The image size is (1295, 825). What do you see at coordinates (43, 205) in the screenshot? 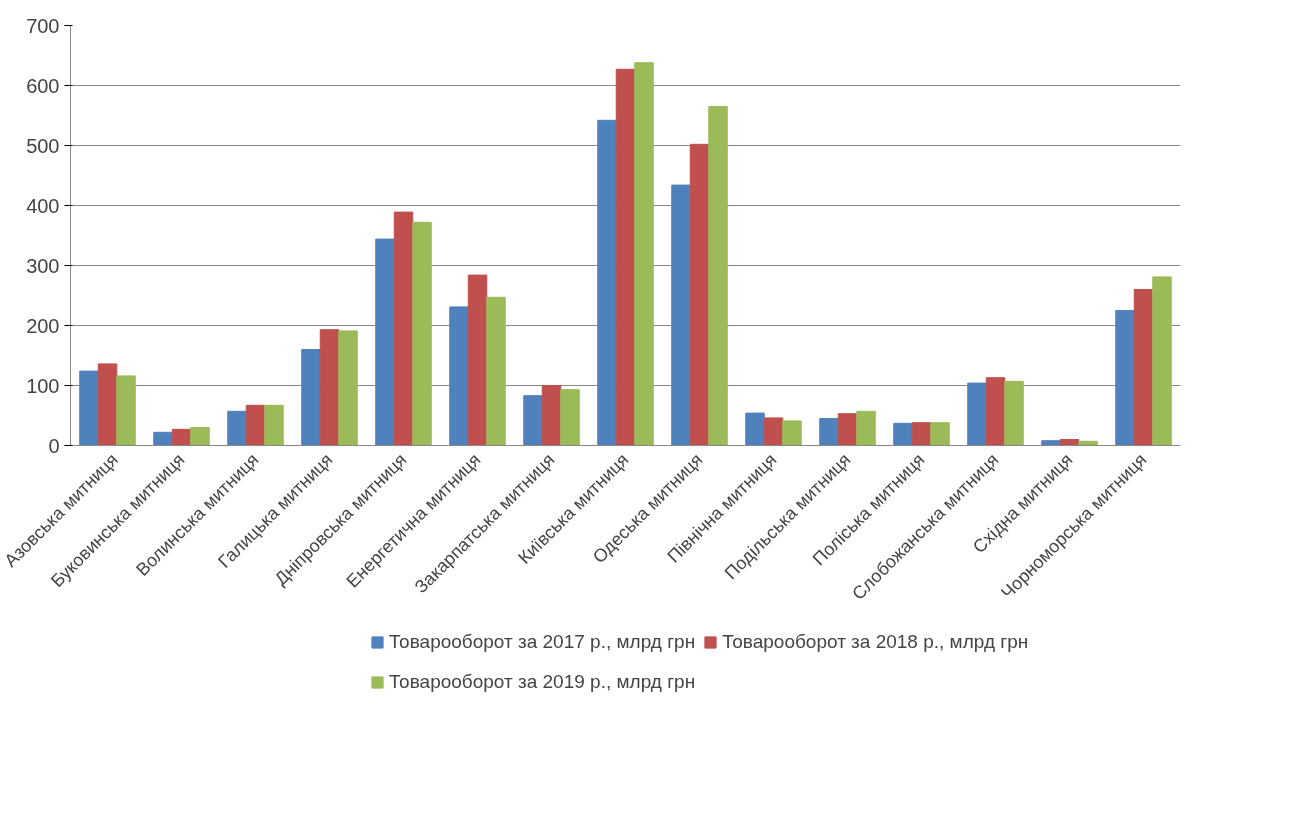
I see `y-tick-label: 400` at bounding box center [43, 205].